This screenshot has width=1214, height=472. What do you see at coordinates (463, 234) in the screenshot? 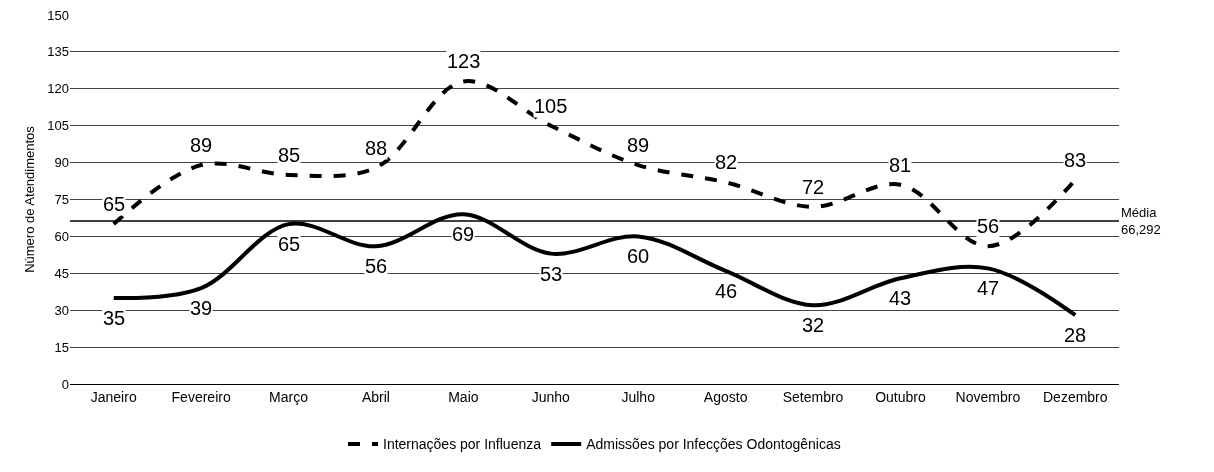
I see `data-label: 69` at bounding box center [463, 234].